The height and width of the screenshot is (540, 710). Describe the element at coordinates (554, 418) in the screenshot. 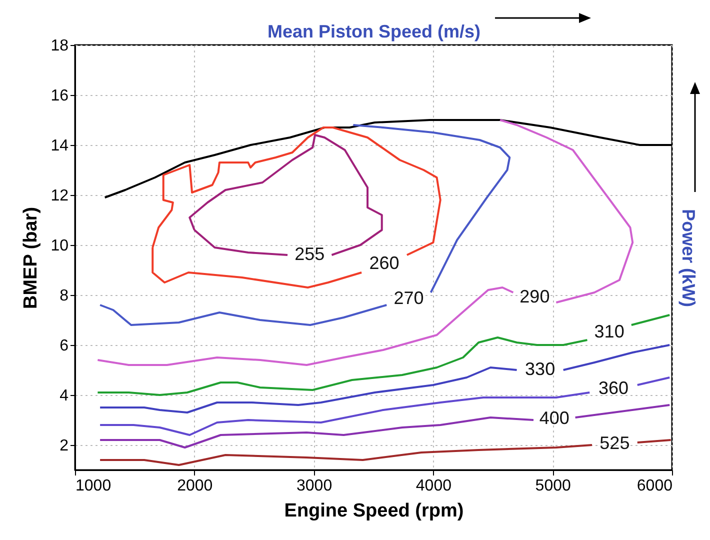

I see `series-label: 400` at that location.